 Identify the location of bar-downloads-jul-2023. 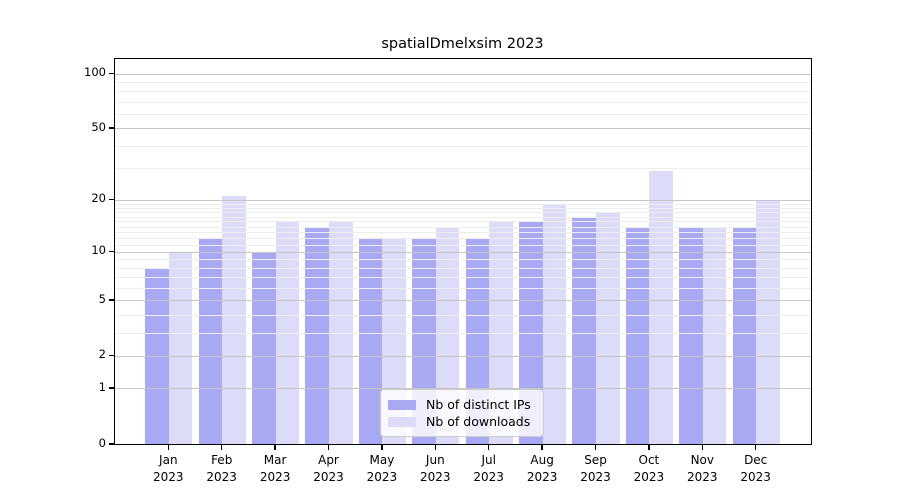
(501, 332).